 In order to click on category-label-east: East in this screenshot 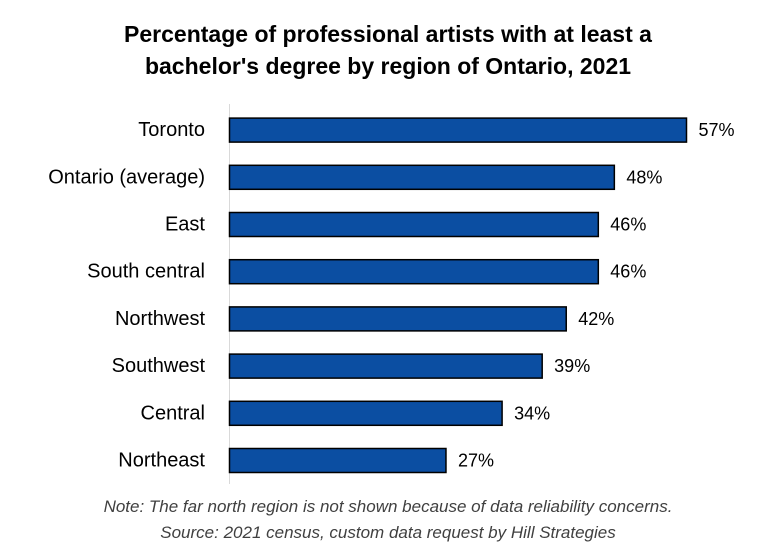, I will do `click(185, 225)`.